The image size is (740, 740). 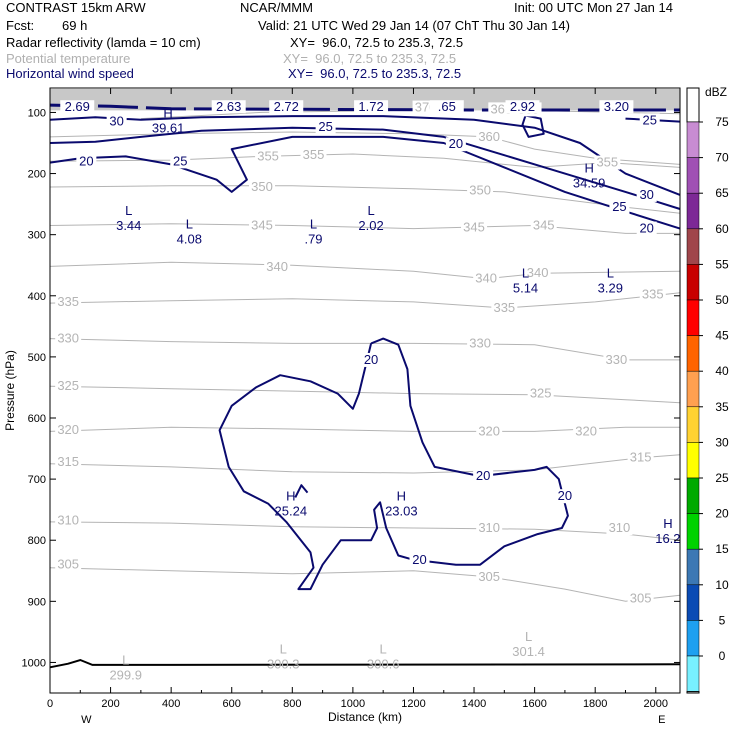 What do you see at coordinates (646, 228) in the screenshot?
I see `wind-label-8: 20` at bounding box center [646, 228].